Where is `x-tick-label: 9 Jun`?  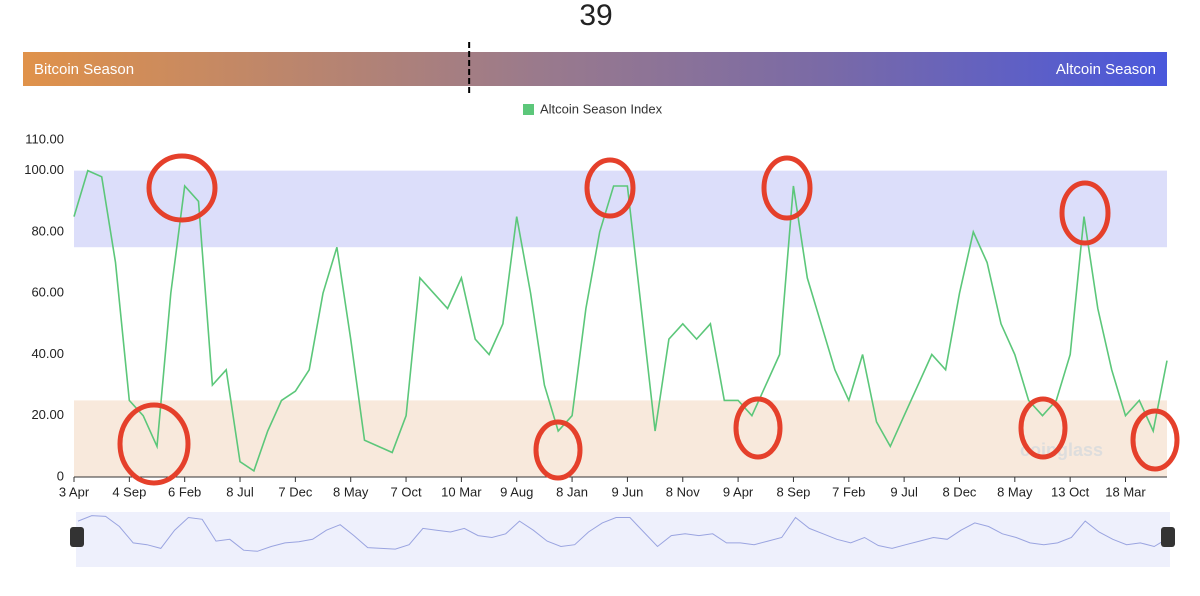
x-tick-label: 9 Jun is located at coordinates (628, 491).